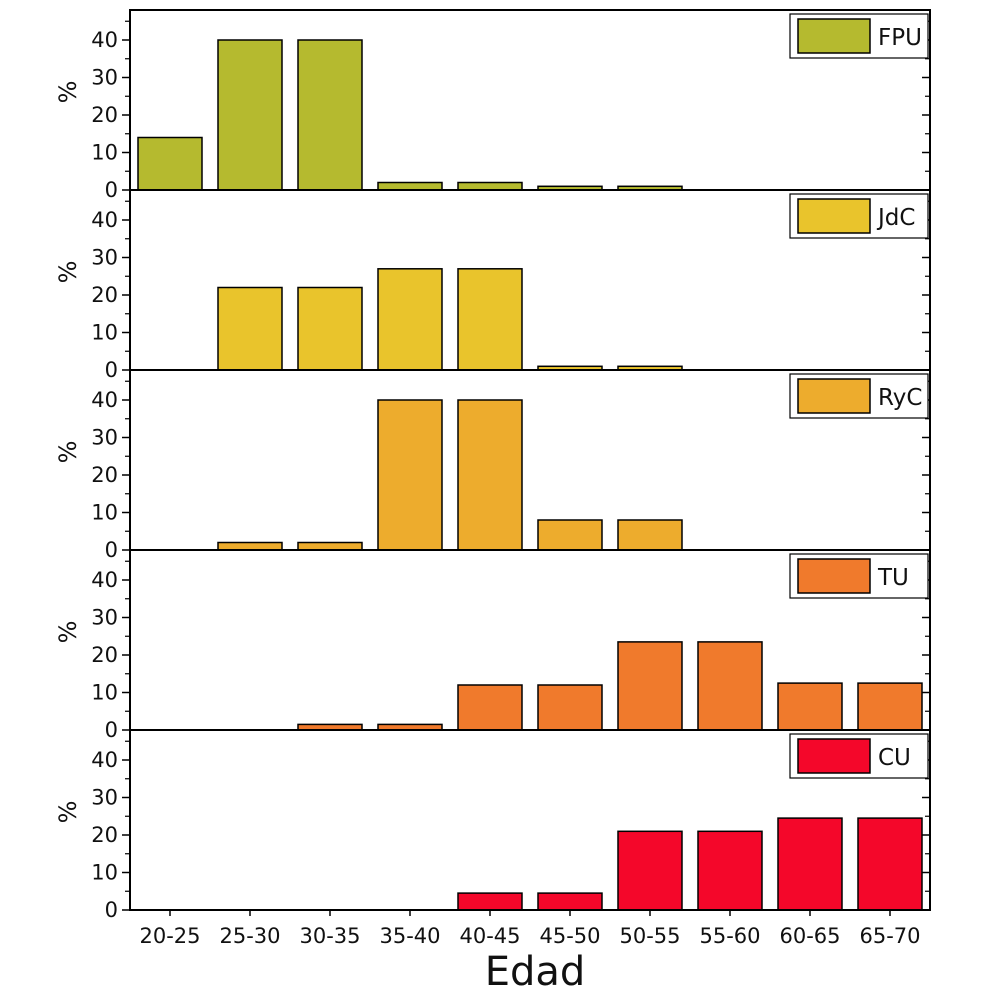 The width and height of the screenshot is (1000, 1000). Describe the element at coordinates (834, 36) in the screenshot. I see `legend-swatch-fpu` at that location.